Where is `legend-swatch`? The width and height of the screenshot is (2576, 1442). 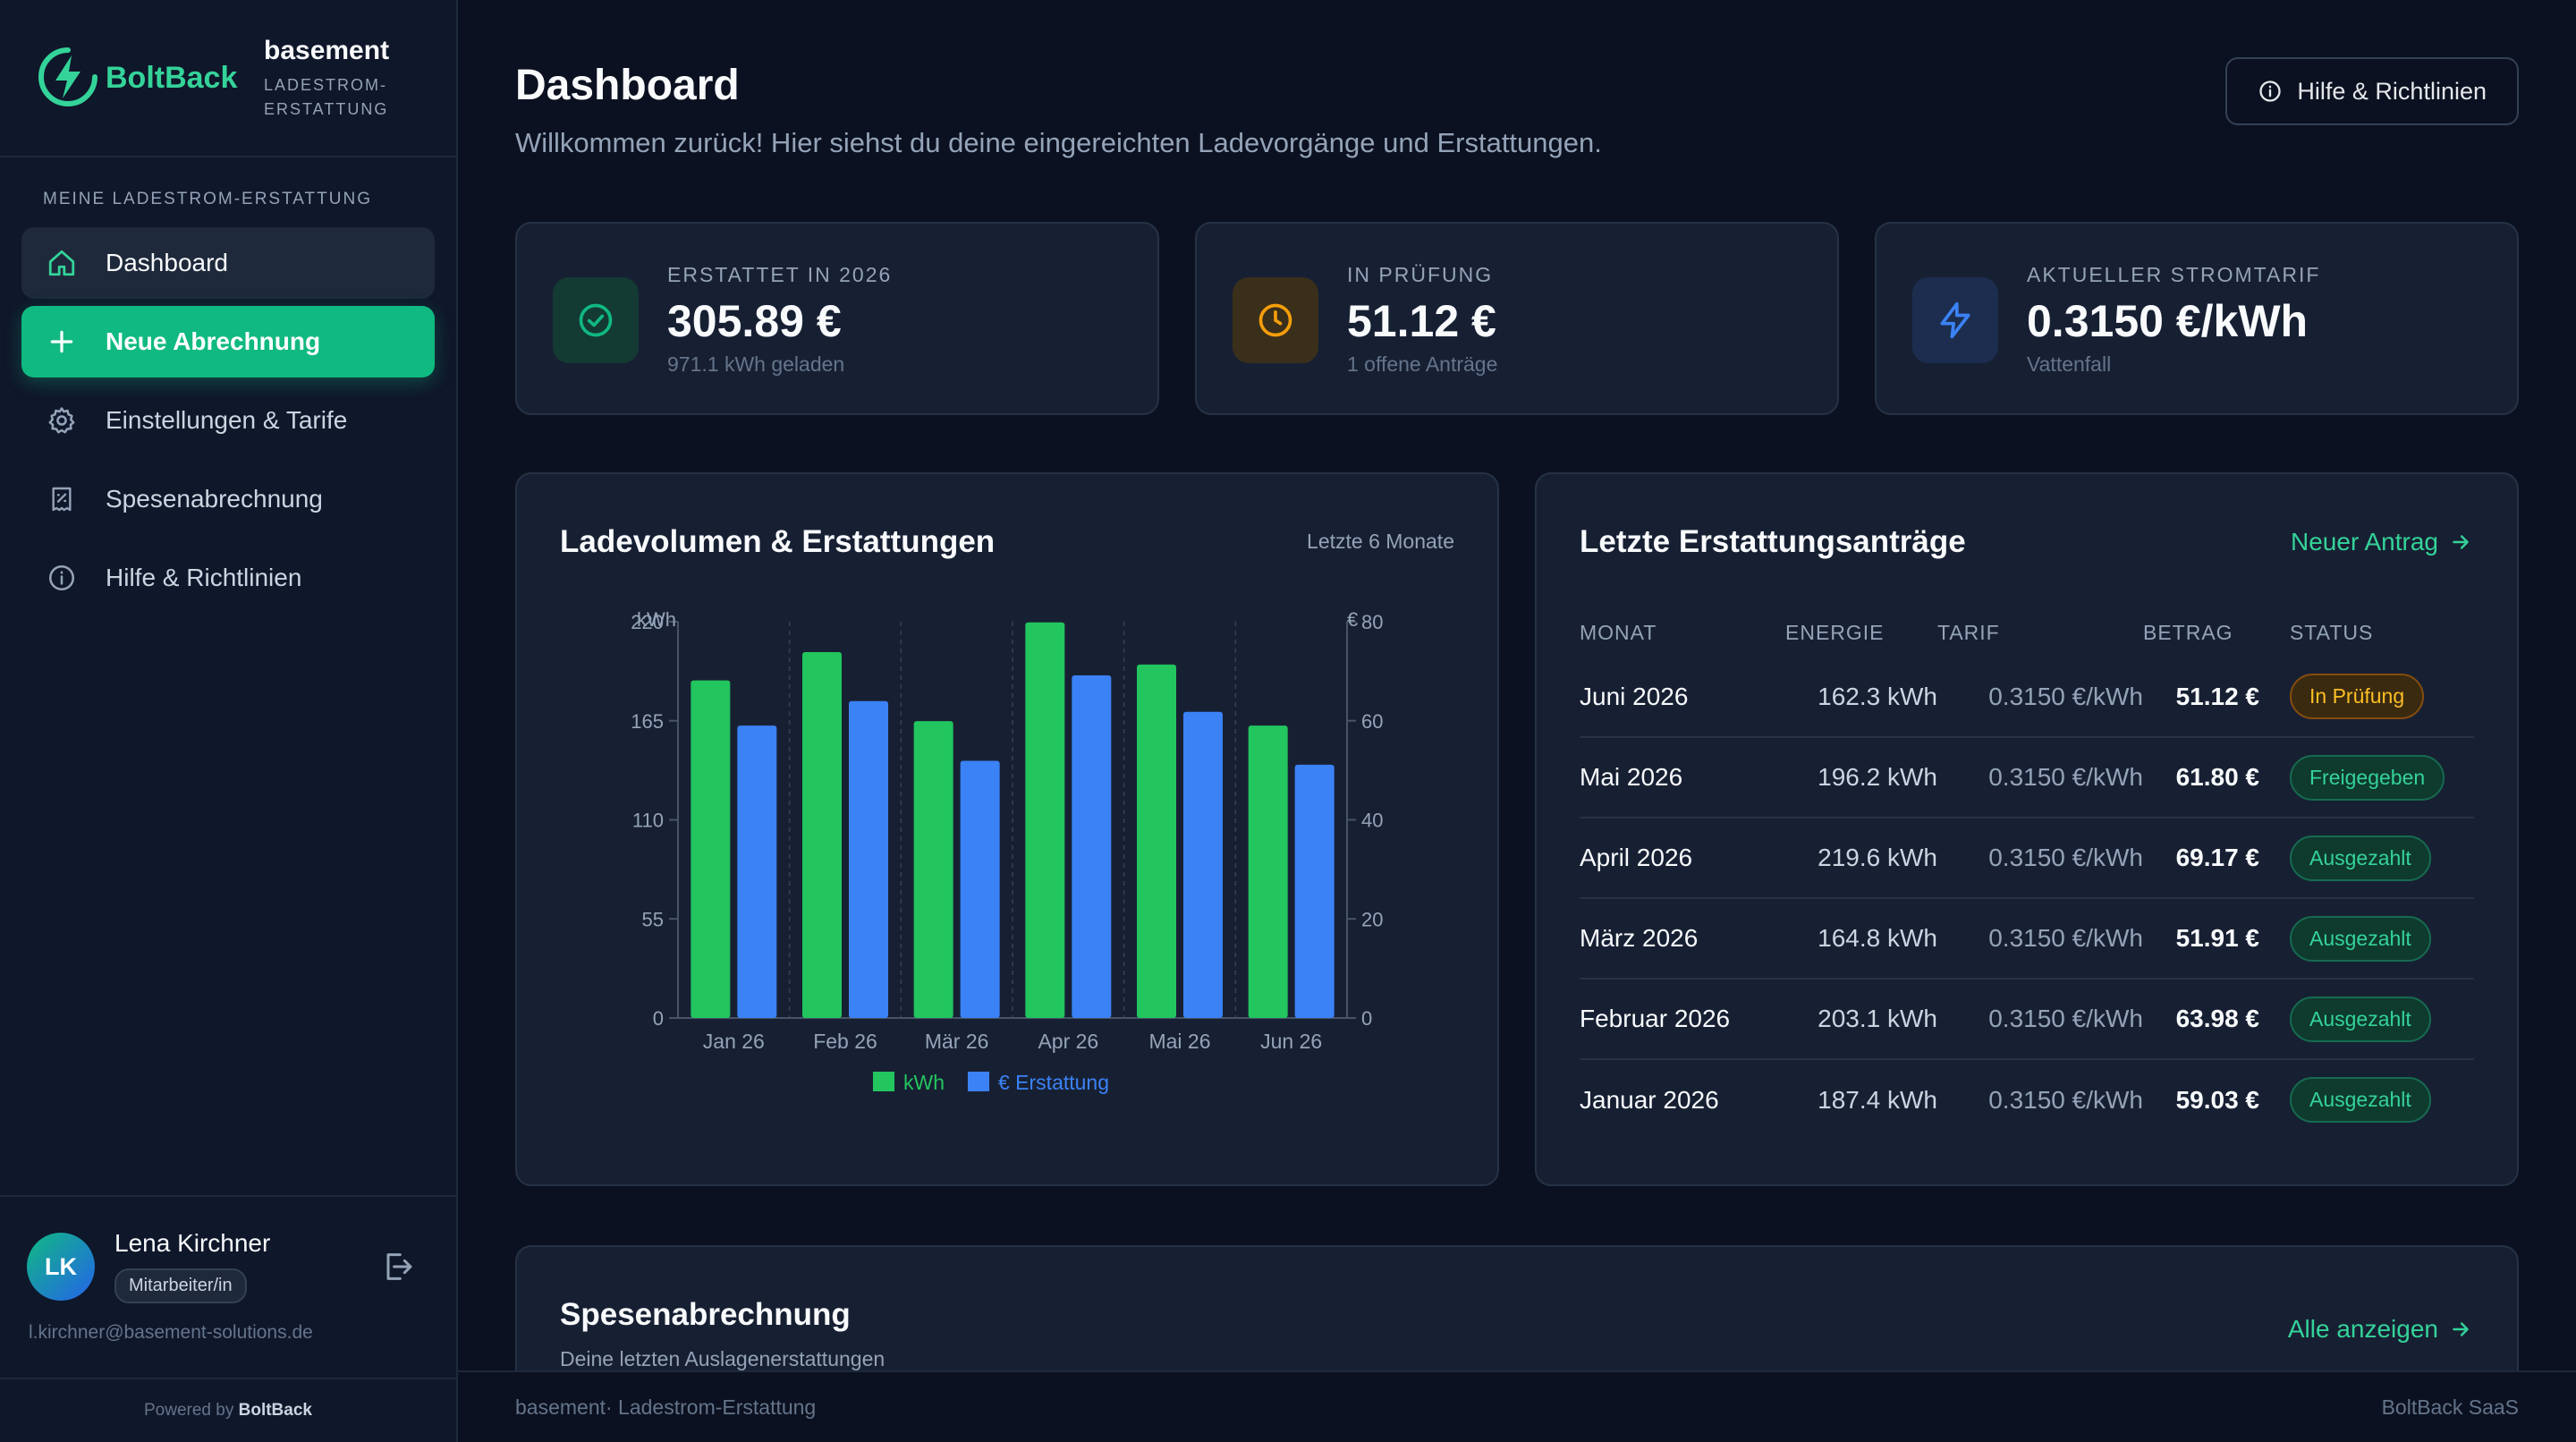 legend-swatch is located at coordinates (978, 1081).